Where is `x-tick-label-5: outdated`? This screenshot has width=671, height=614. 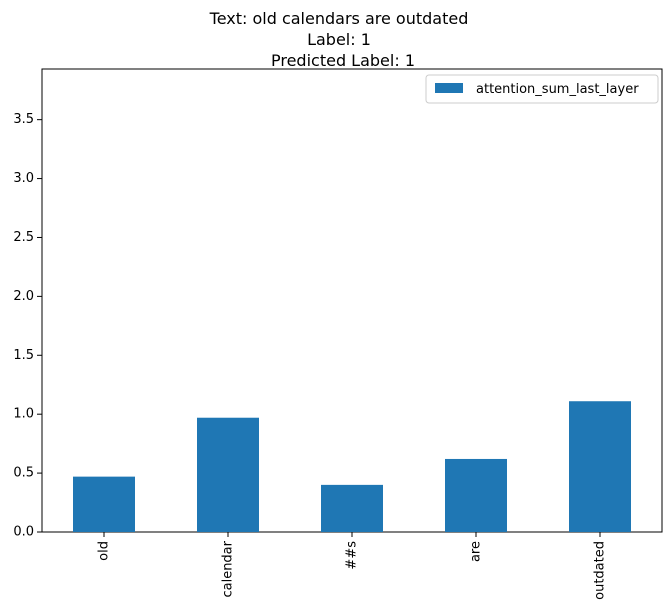 x-tick-label-5: outdated is located at coordinates (600, 570).